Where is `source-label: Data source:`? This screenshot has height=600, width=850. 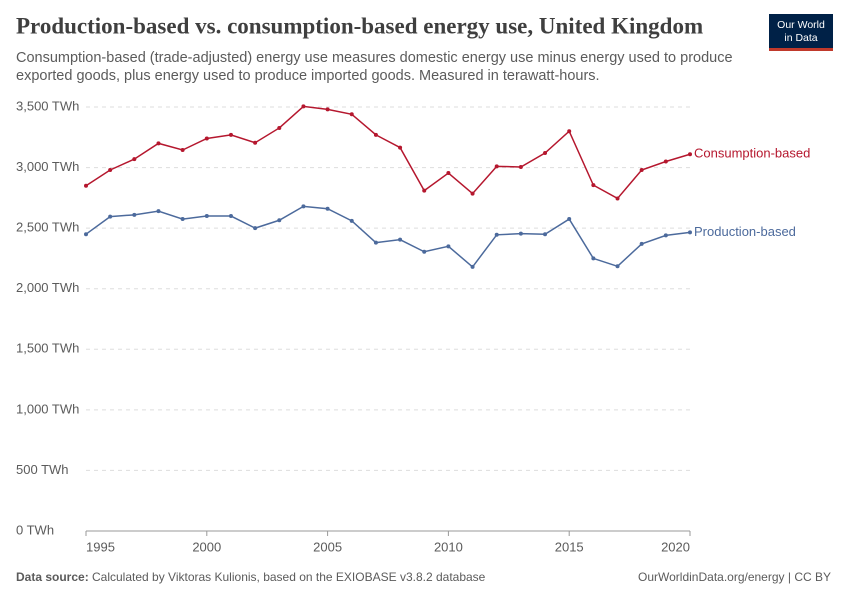
source-label: Data source: is located at coordinates (52, 577).